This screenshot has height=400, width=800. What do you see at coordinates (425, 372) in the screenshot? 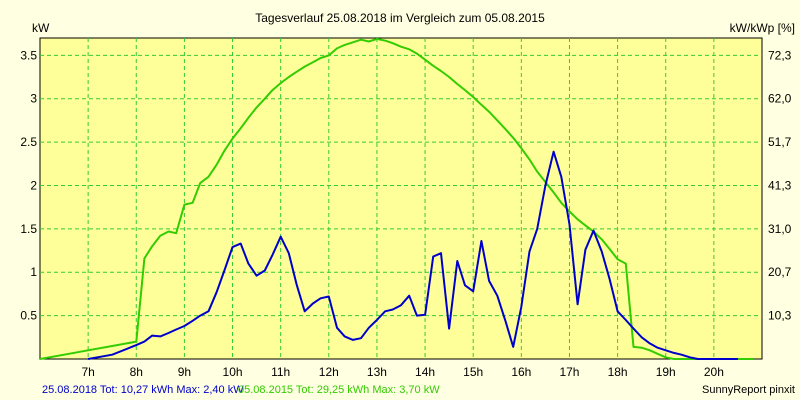
I see `x-tick-label: 14h` at bounding box center [425, 372].